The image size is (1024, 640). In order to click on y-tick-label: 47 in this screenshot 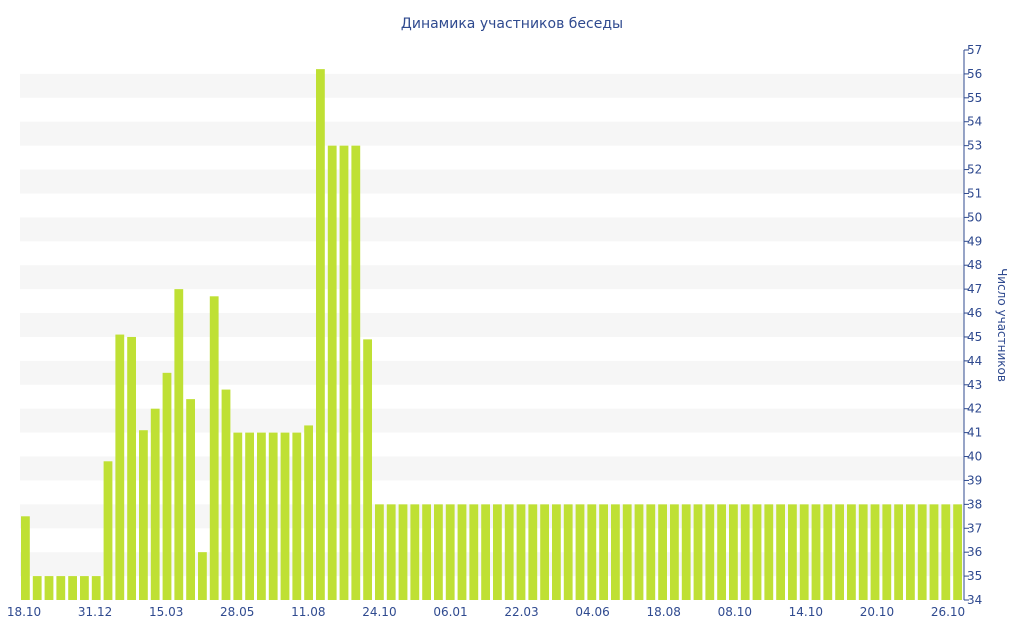, I will do `click(974, 289)`.